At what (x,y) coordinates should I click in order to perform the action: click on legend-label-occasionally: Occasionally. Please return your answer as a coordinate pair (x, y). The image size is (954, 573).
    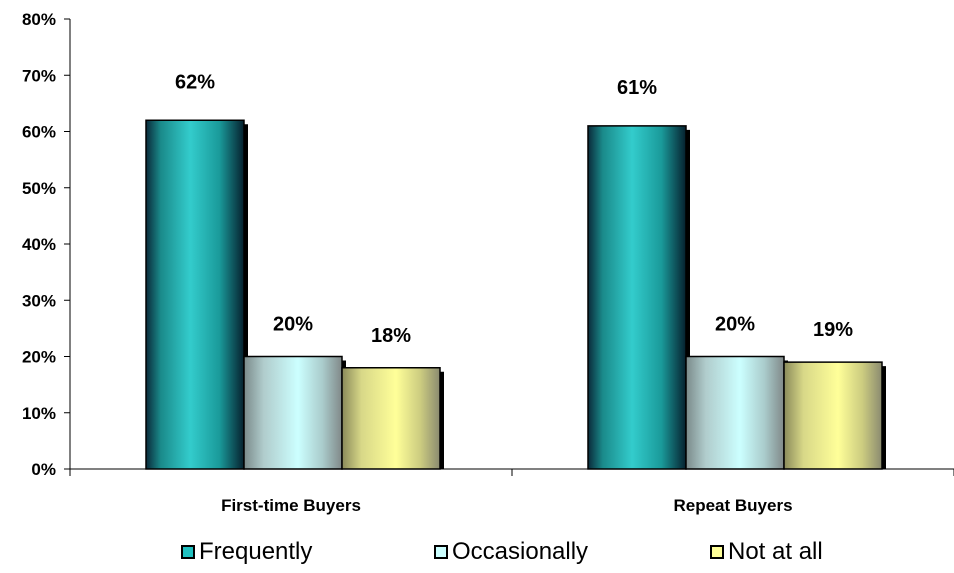
    Looking at the image, I should click on (520, 551).